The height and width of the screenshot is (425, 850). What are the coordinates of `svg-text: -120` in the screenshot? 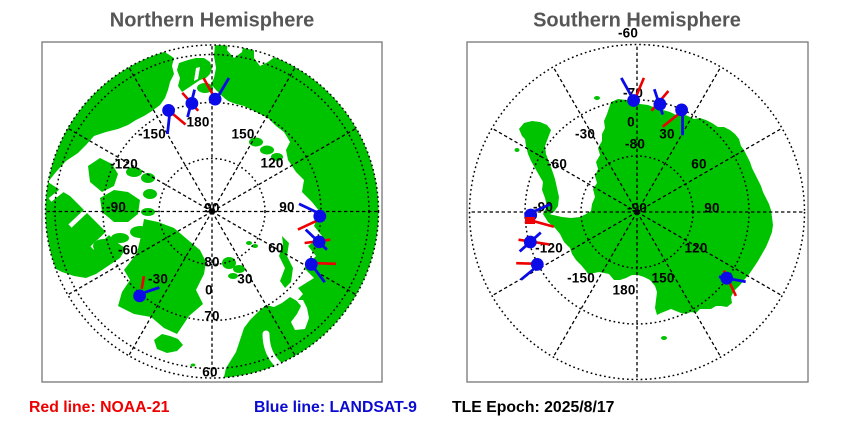 It's located at (124, 164).